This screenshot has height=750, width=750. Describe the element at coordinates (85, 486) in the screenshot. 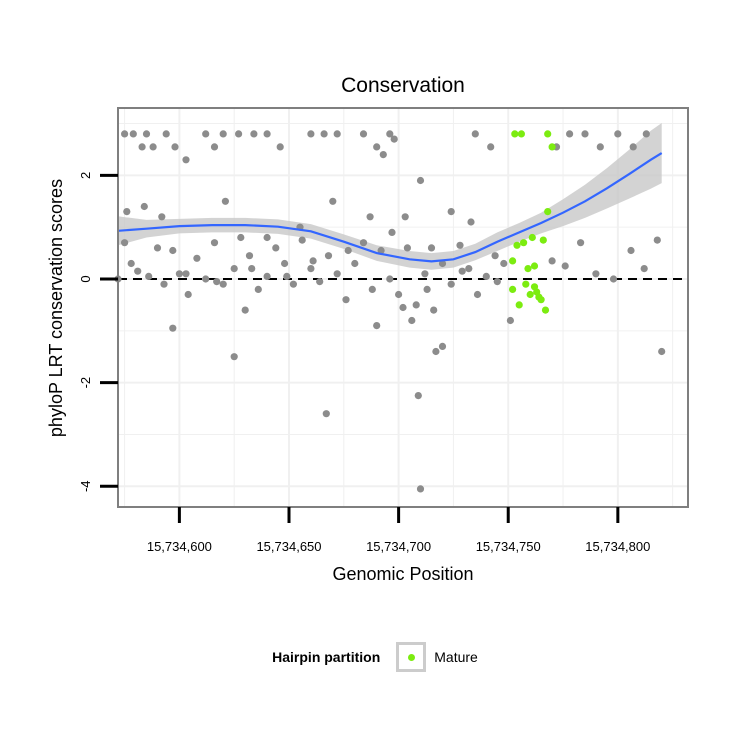

I see `y-tick-label: -4` at that location.